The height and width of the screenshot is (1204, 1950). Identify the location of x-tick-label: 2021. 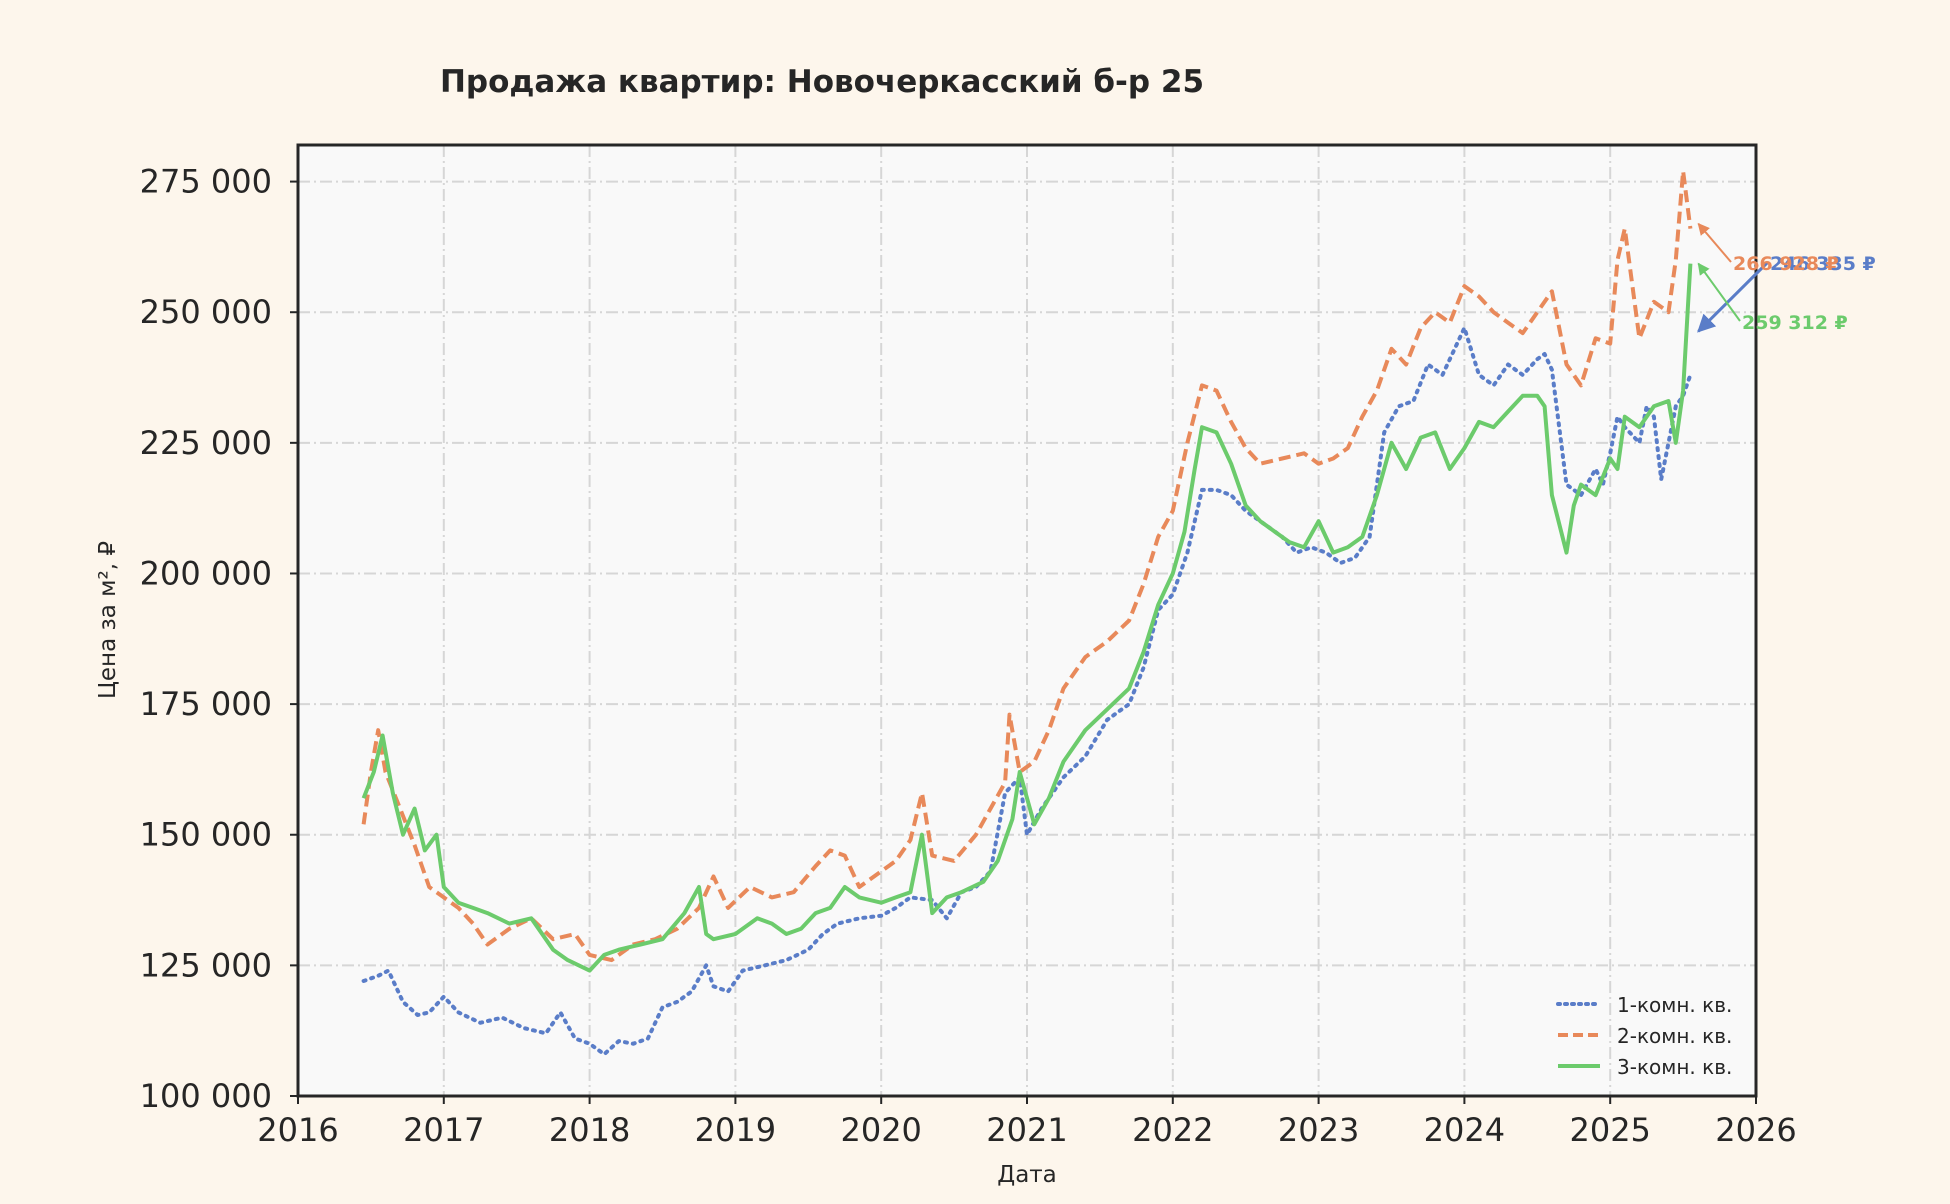
(1026, 1130).